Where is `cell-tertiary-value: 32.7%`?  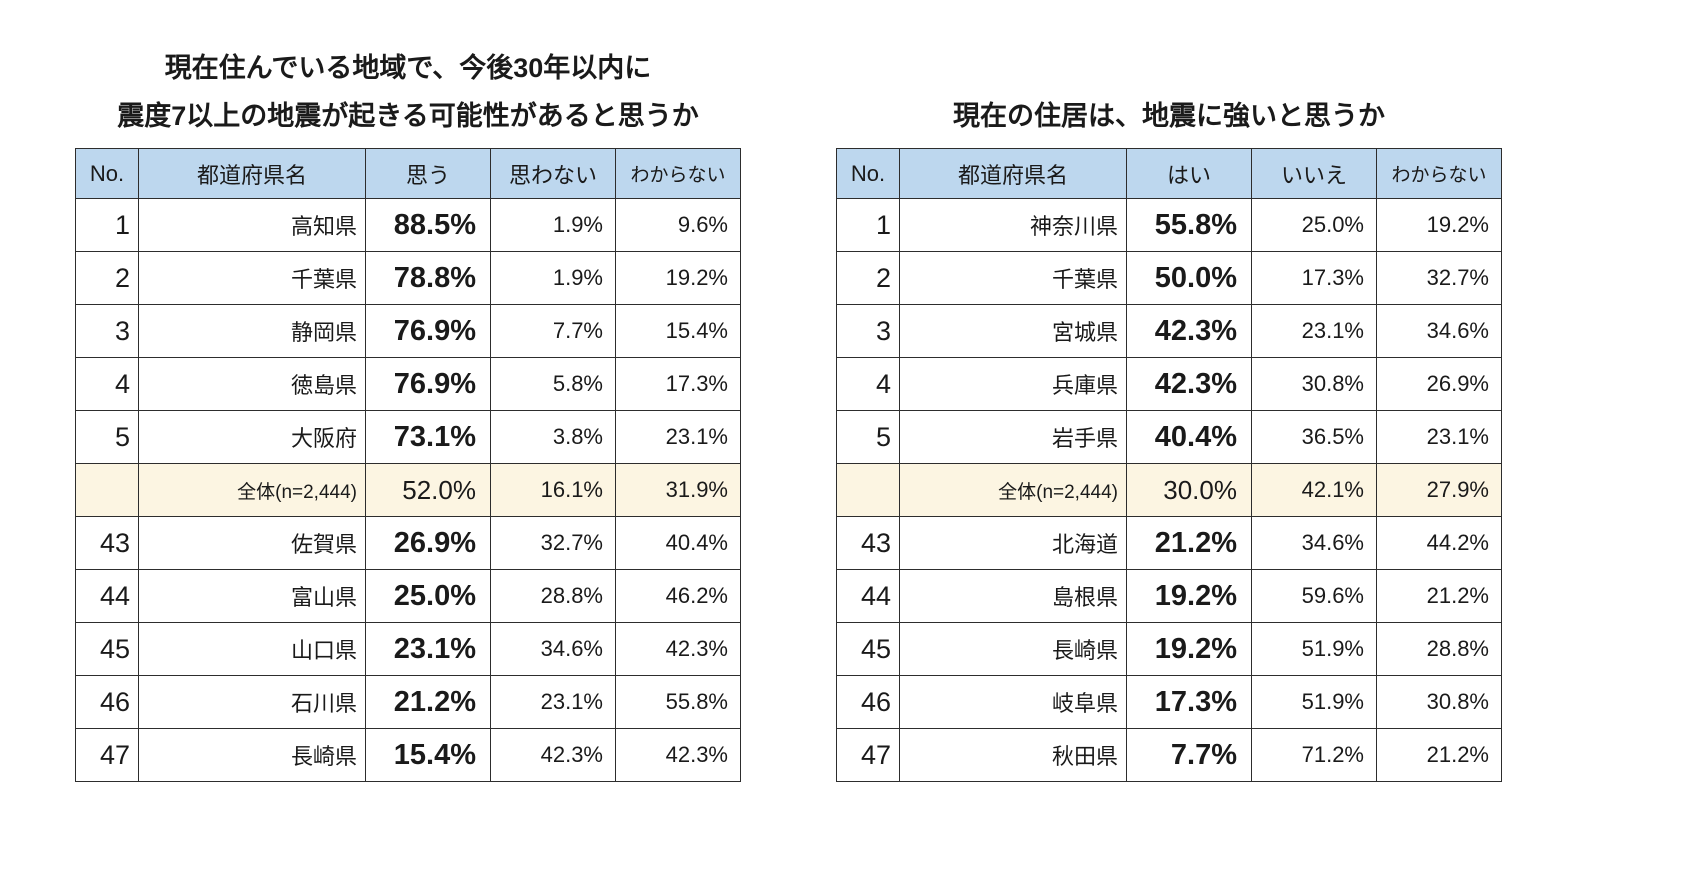 cell-tertiary-value: 32.7% is located at coordinates (1439, 278).